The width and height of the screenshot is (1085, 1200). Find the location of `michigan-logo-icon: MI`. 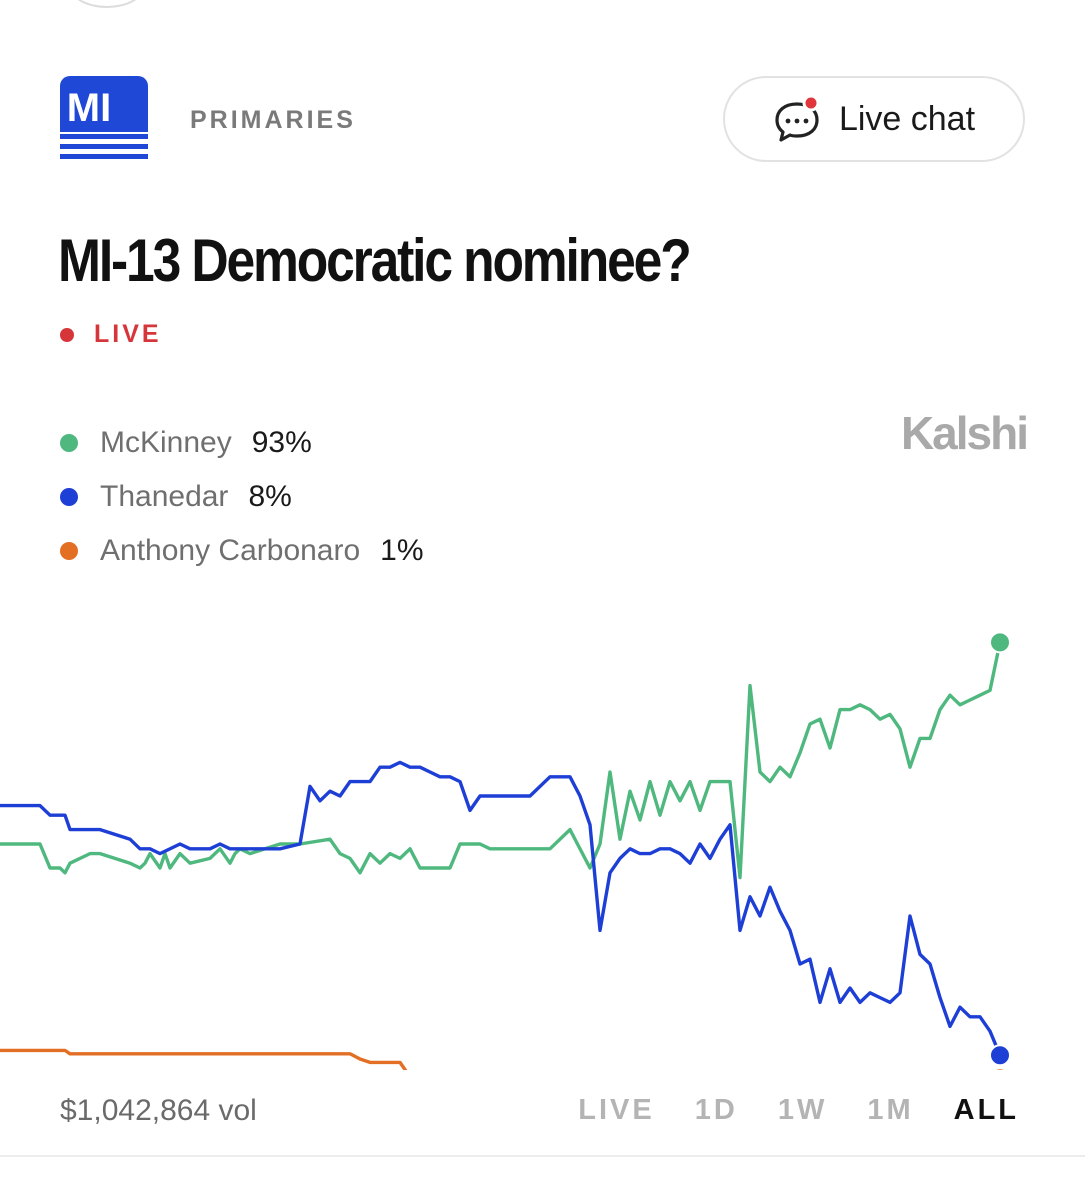

michigan-logo-icon: MI is located at coordinates (104, 120).